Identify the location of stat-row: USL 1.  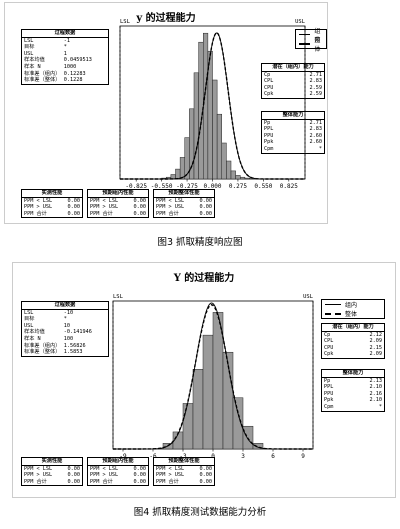
(65, 54).